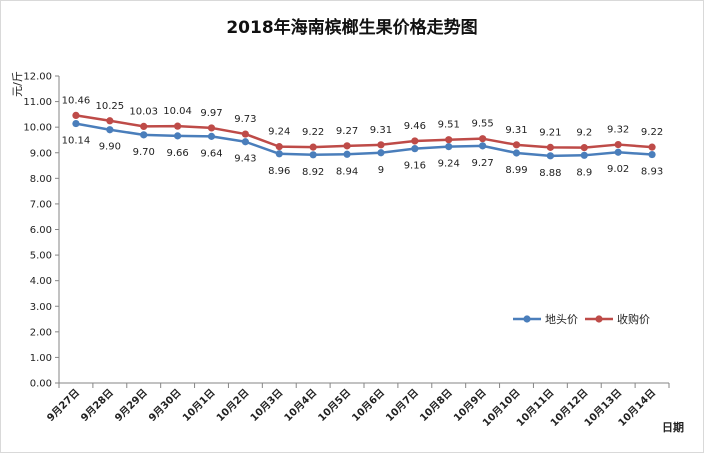 The width and height of the screenshot is (704, 453). What do you see at coordinates (618, 169) in the screenshot?
I see `data-label-0: 9.02` at bounding box center [618, 169].